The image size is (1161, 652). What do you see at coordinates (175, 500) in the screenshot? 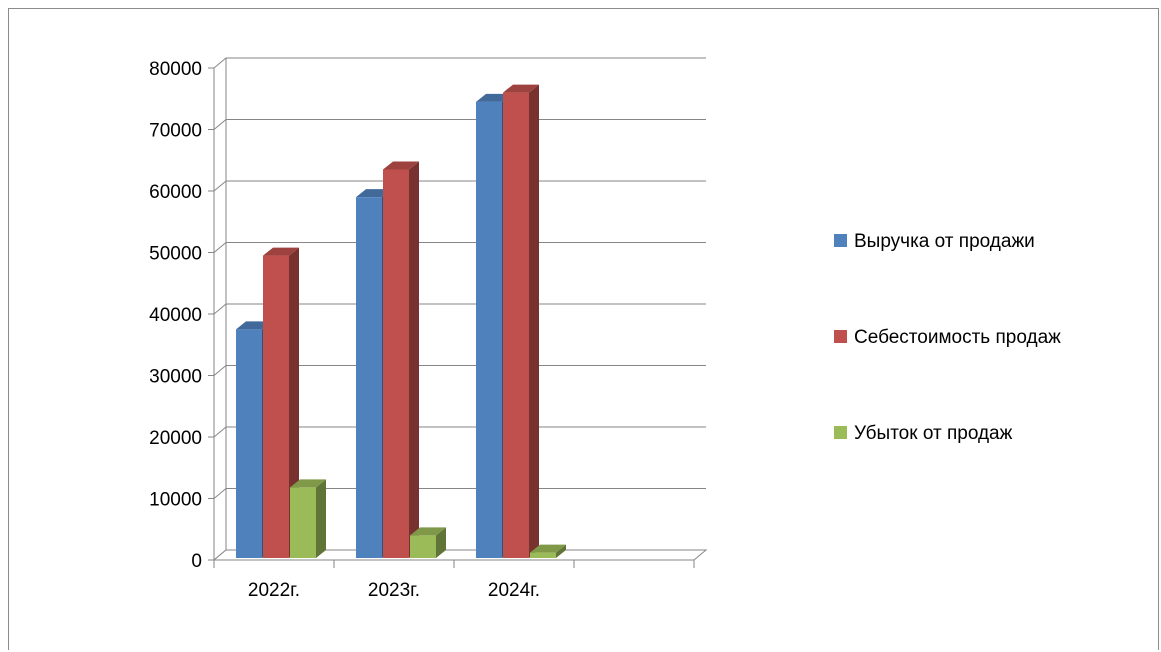
I see `y-tick-label: 10000` at bounding box center [175, 500].